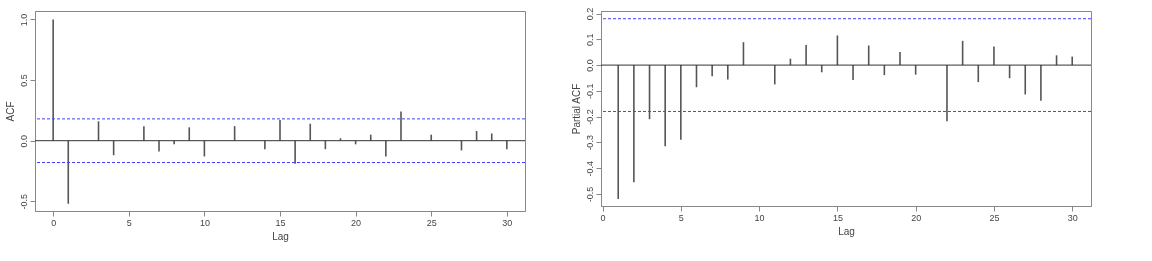 Image resolution: width=1152 pixels, height=261 pixels. I want to click on y-tick-label: 1.0, so click(23, 20).